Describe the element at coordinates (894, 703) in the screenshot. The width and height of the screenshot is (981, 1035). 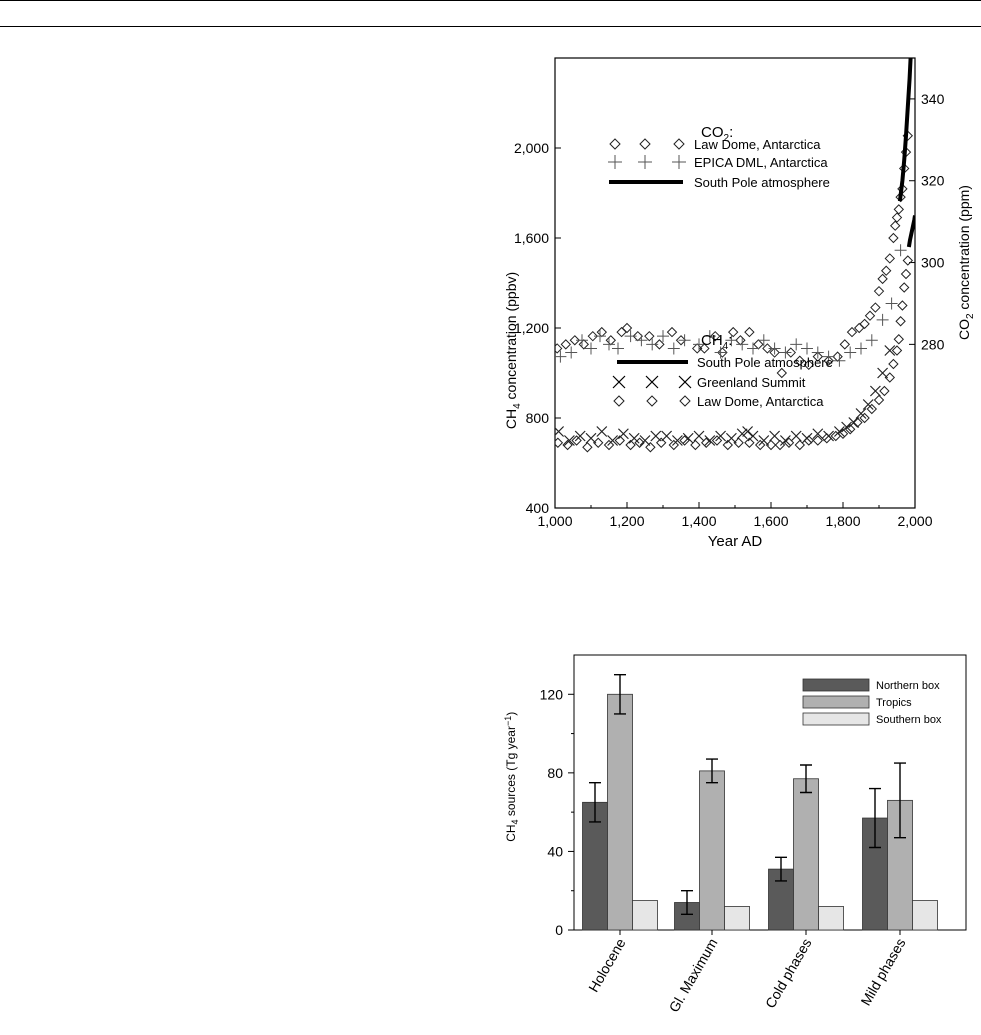
I see `legend-label: Tropics` at that location.